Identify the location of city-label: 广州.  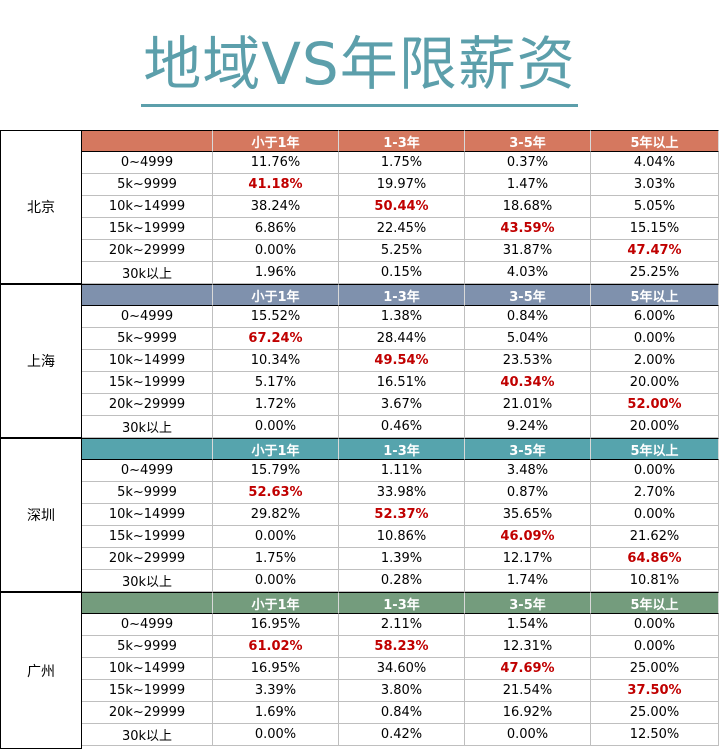
(41, 670).